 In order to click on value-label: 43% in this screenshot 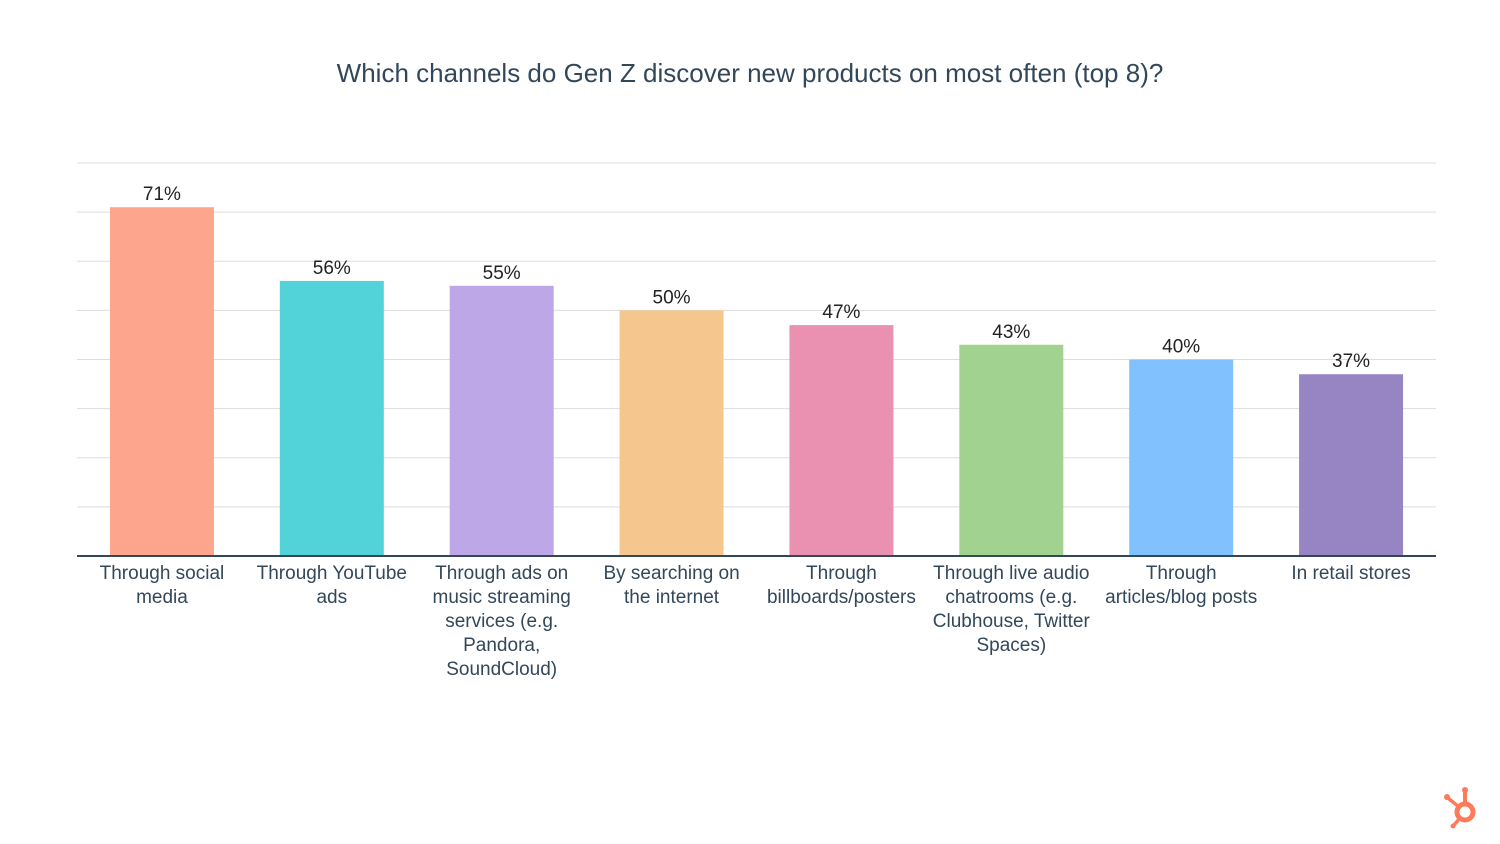, I will do `click(1011, 332)`.